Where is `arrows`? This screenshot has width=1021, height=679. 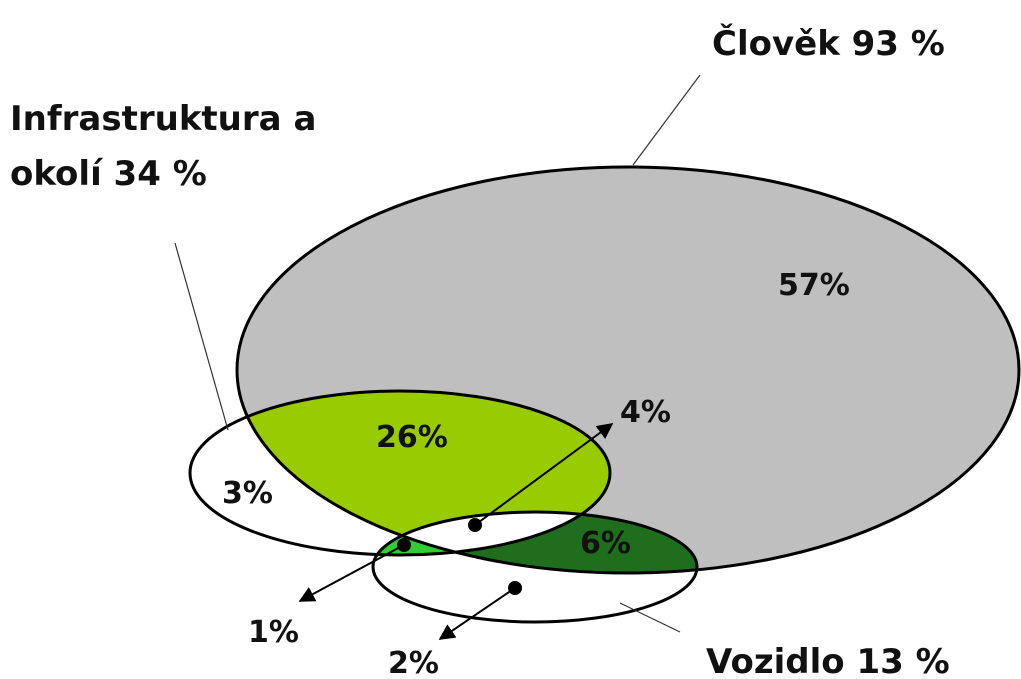
arrows is located at coordinates (456, 531).